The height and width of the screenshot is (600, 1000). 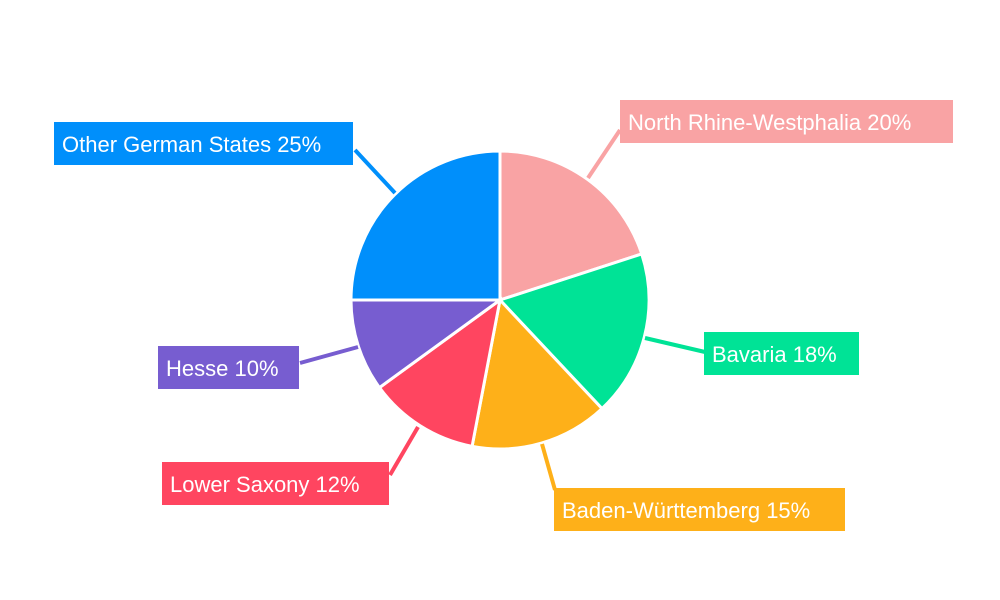 I want to click on data-label: Lower Saxony 12%, so click(x=265, y=484).